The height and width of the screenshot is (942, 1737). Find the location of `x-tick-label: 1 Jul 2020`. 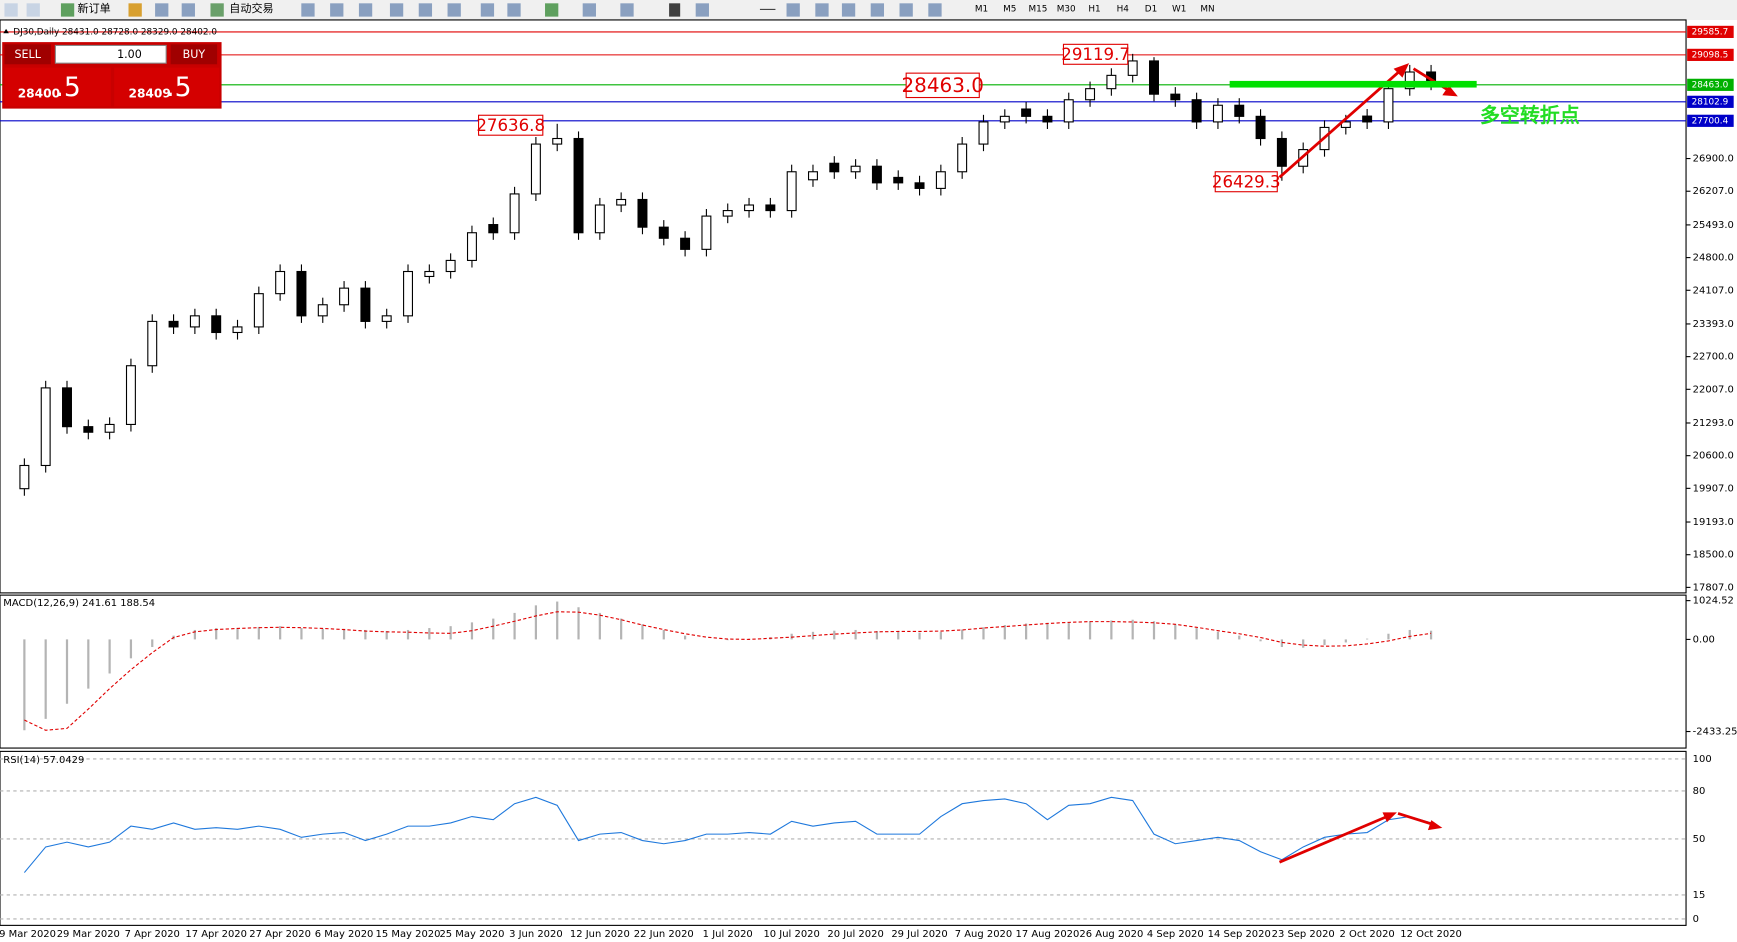

x-tick-label: 1 Jul 2020 is located at coordinates (728, 934).